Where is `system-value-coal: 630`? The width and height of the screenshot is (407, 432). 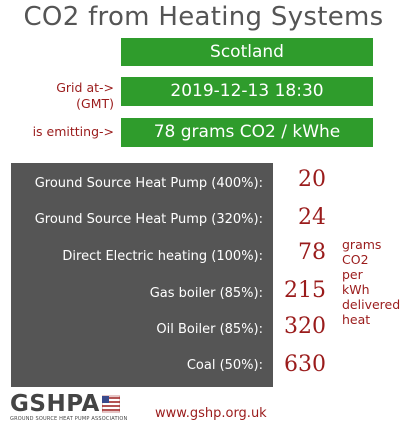
system-value-coal: 630 is located at coordinates (305, 364).